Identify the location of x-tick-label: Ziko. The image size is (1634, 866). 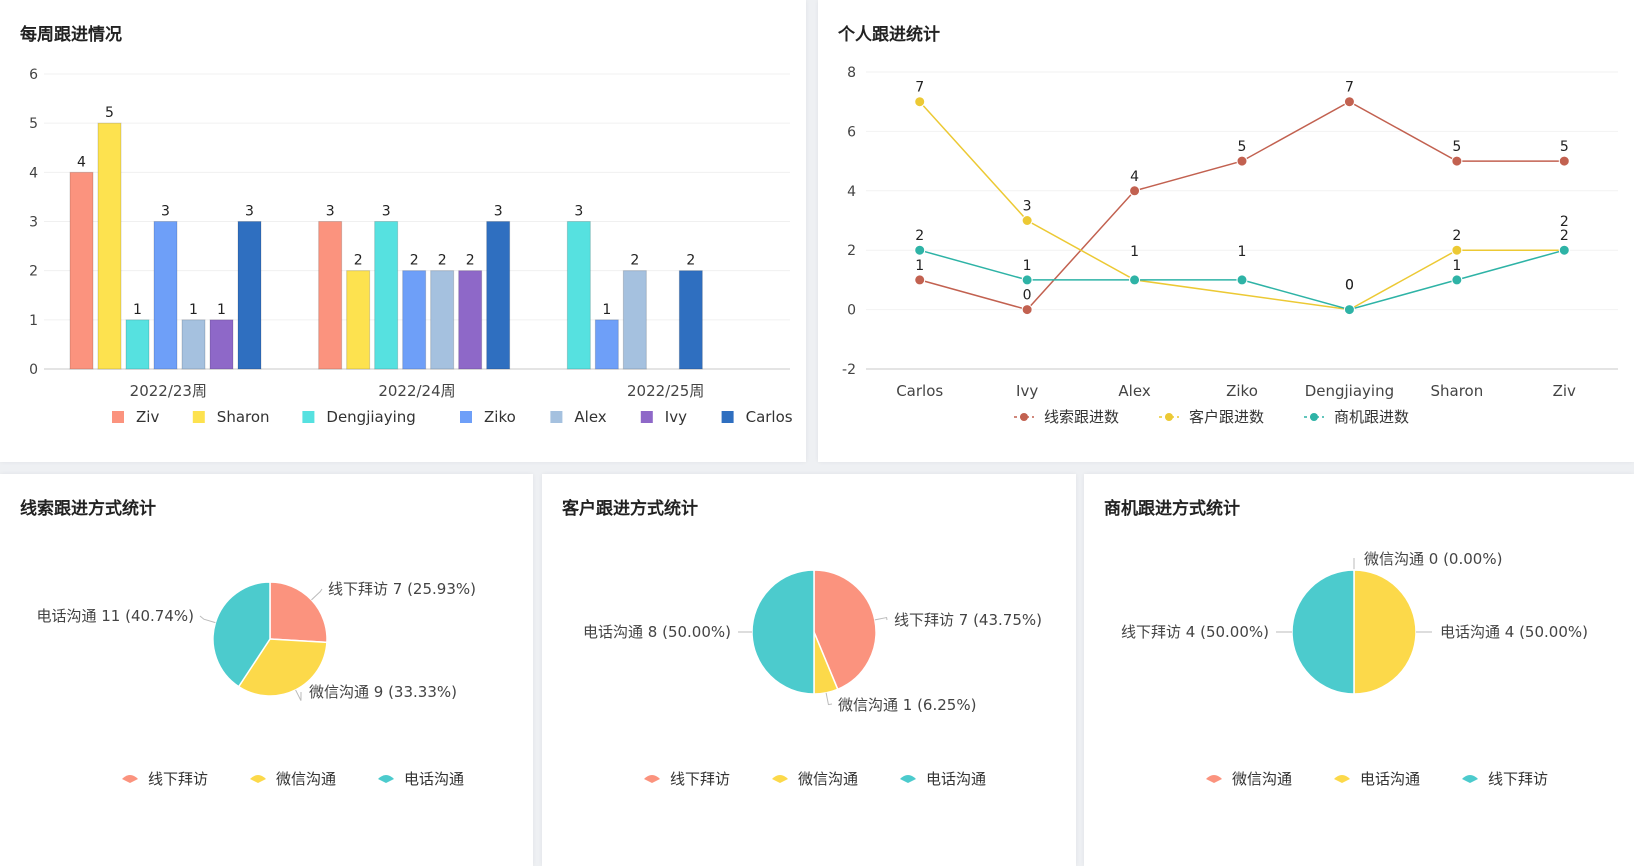
(1242, 391).